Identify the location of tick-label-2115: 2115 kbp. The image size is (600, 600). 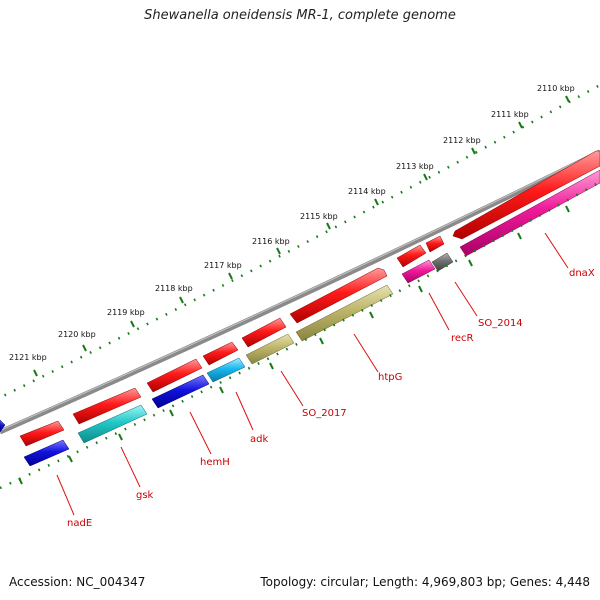
(319, 216).